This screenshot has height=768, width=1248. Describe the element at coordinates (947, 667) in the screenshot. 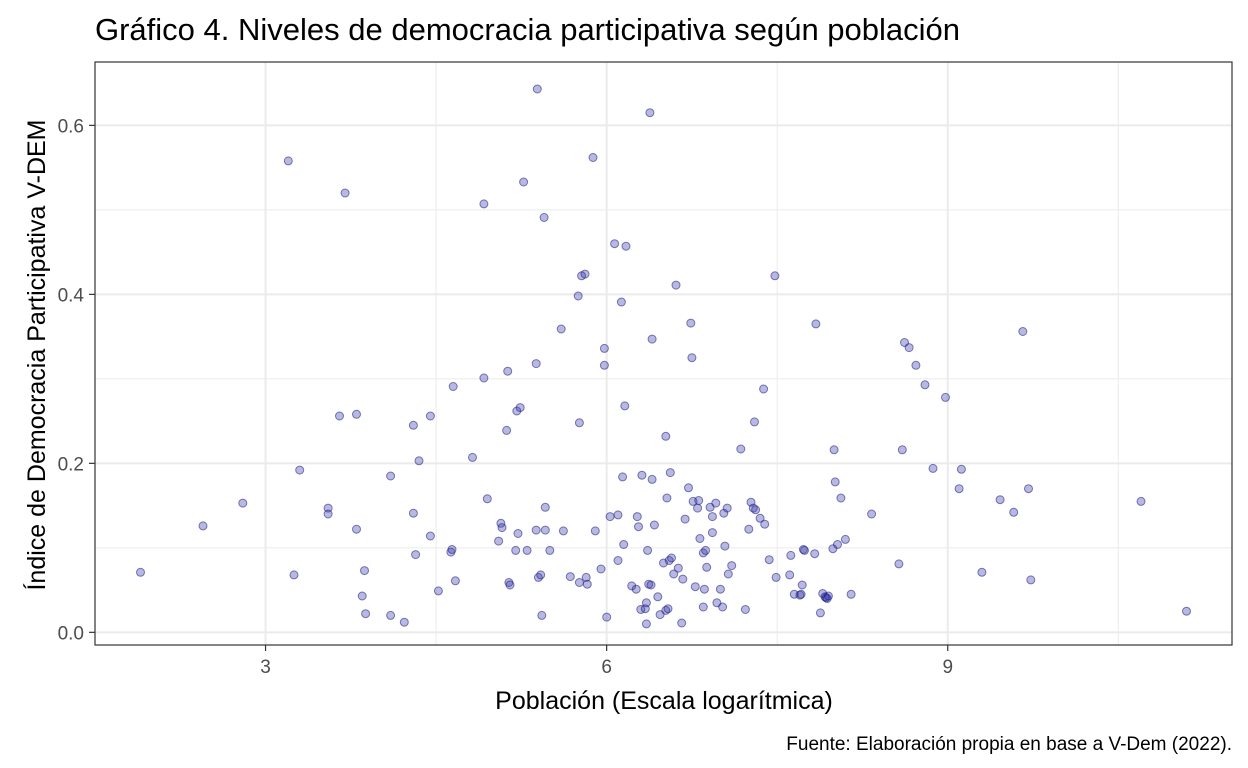

I see `x-tick-label: 9` at that location.